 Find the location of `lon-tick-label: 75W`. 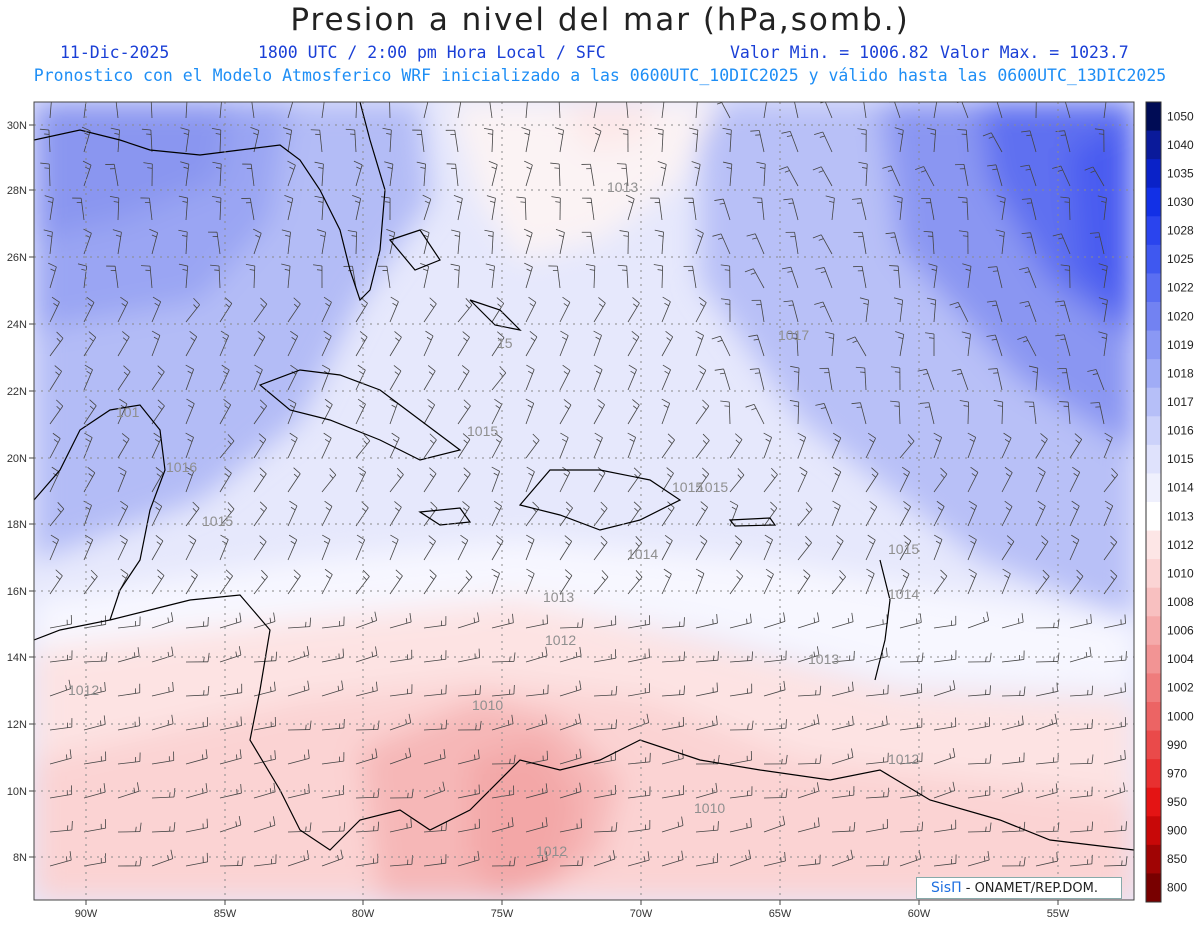

lon-tick-label: 75W is located at coordinates (502, 914).